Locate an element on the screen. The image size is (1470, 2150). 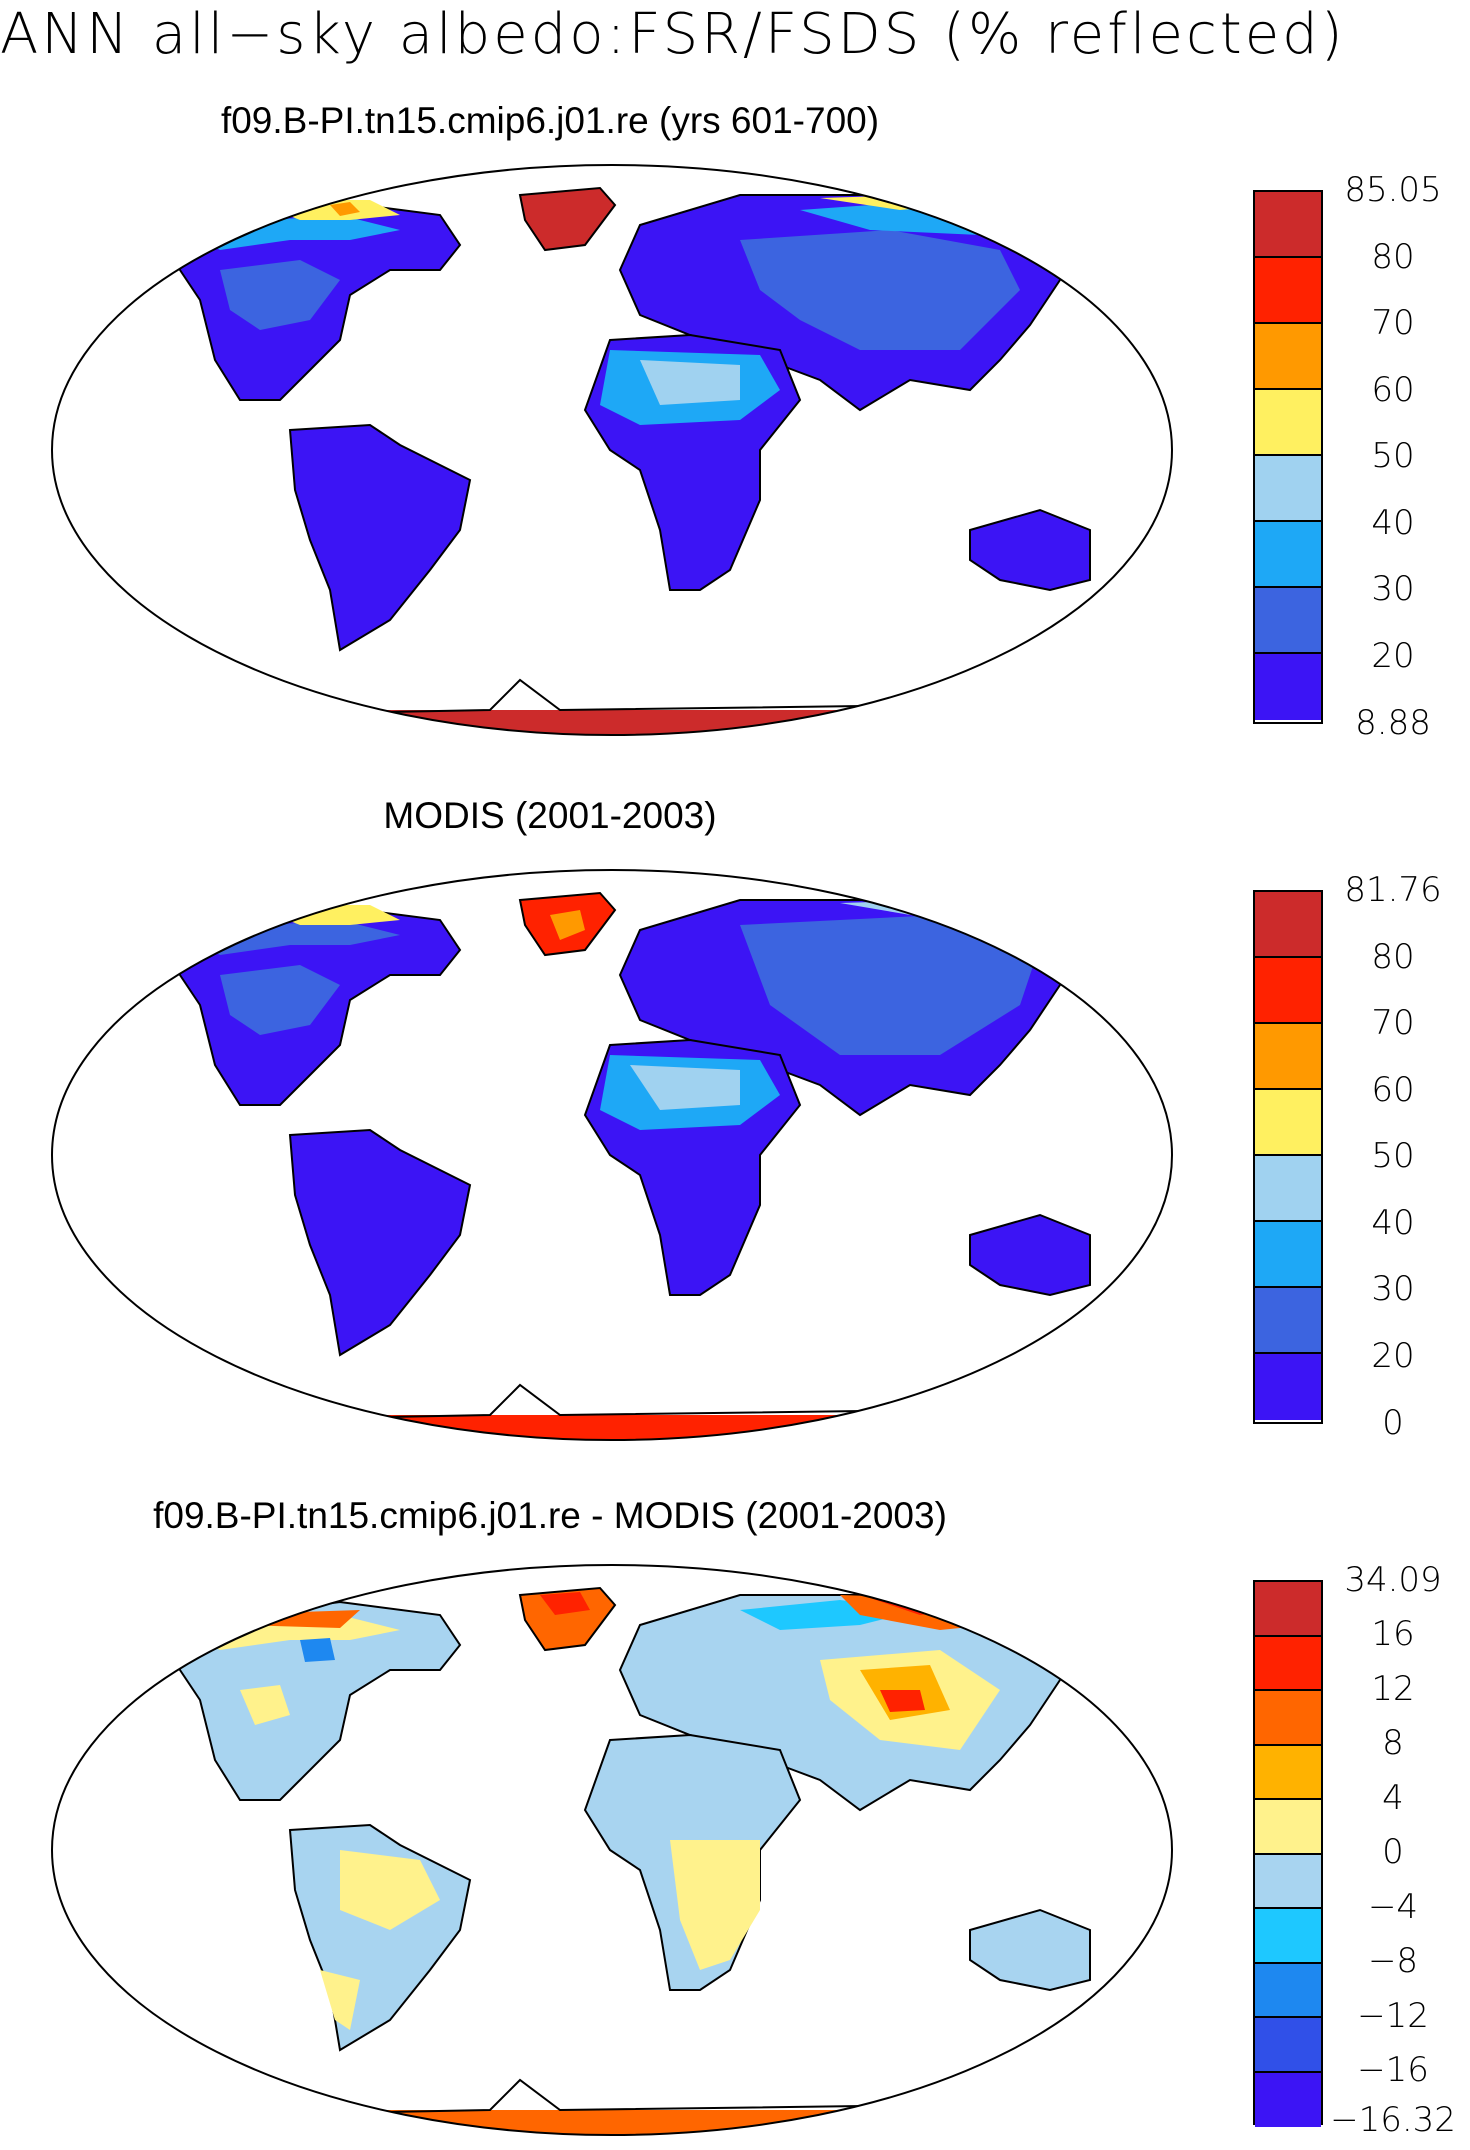
cb1-label: 80 is located at coordinates (1393, 257).